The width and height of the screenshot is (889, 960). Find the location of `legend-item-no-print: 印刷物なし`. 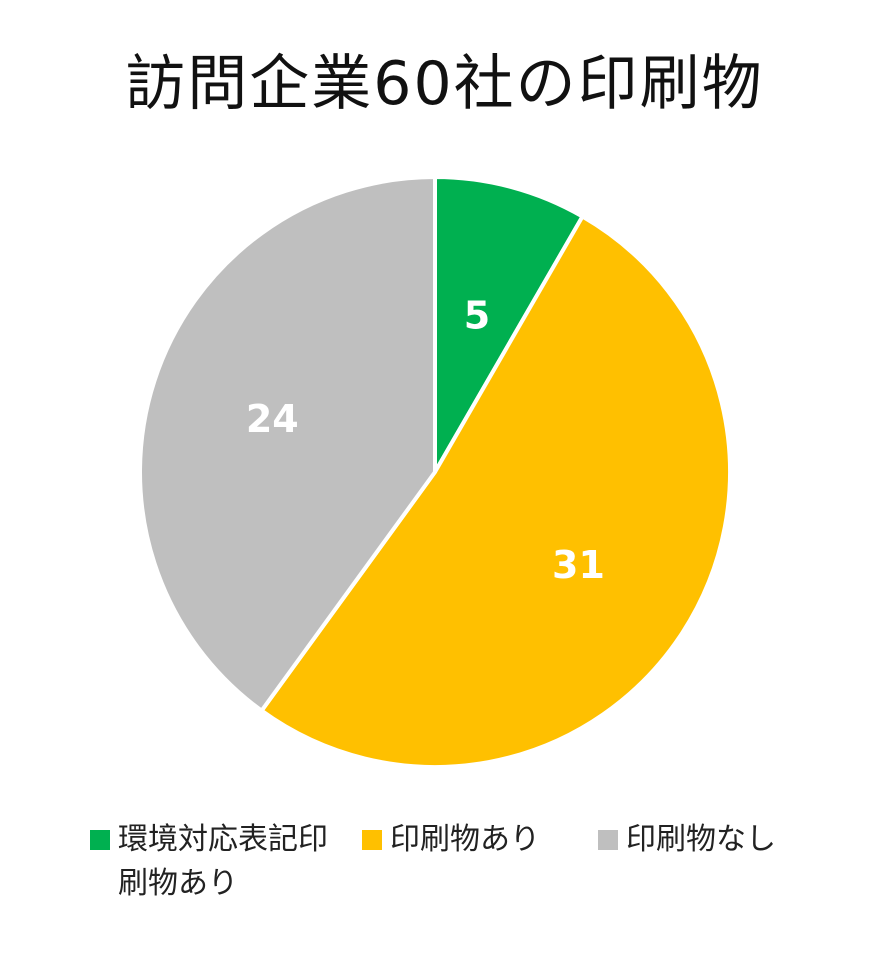

legend-item-no-print: 印刷物なし is located at coordinates (687, 840).